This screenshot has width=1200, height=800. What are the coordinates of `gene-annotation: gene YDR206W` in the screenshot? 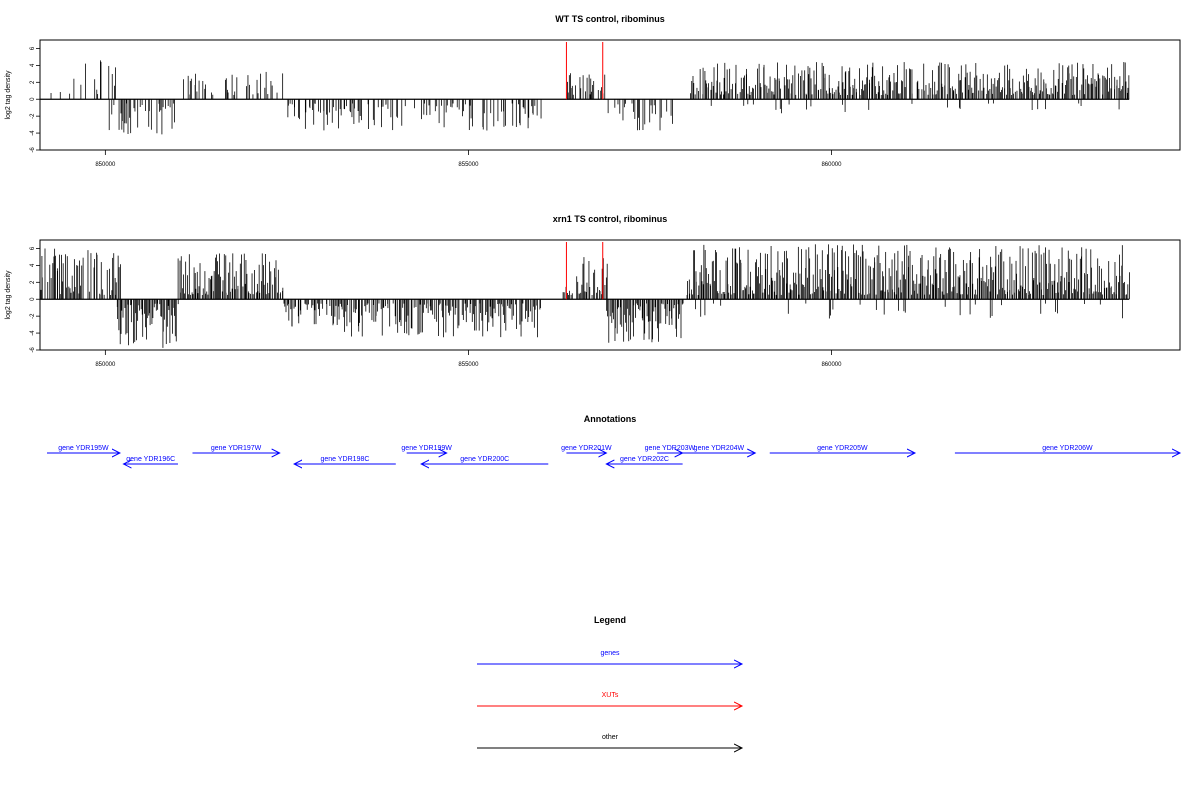 It's located at (1067, 449).